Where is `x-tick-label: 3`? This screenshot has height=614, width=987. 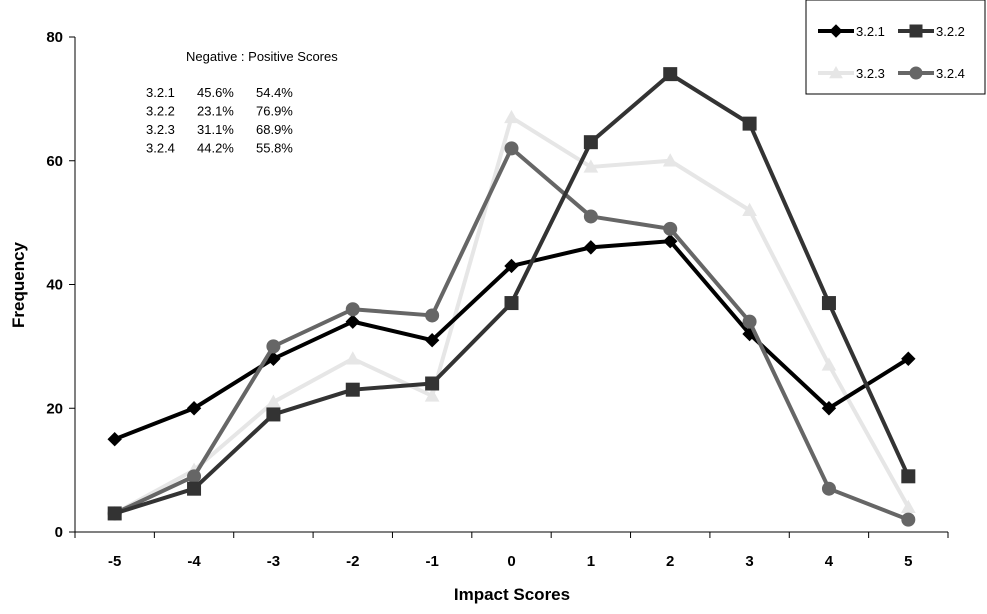
x-tick-label: 3 is located at coordinates (749, 561).